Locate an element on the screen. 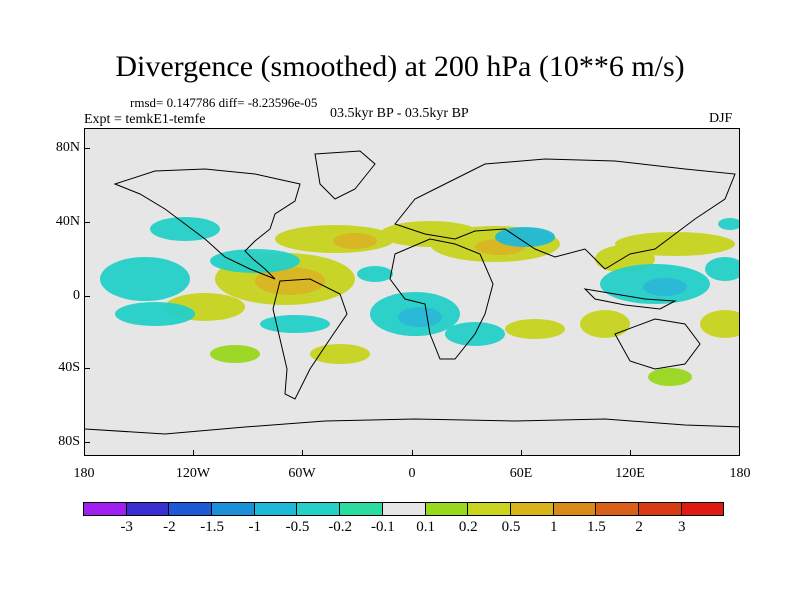 The image size is (800, 600). lon-label-120w: 120W is located at coordinates (193, 473).